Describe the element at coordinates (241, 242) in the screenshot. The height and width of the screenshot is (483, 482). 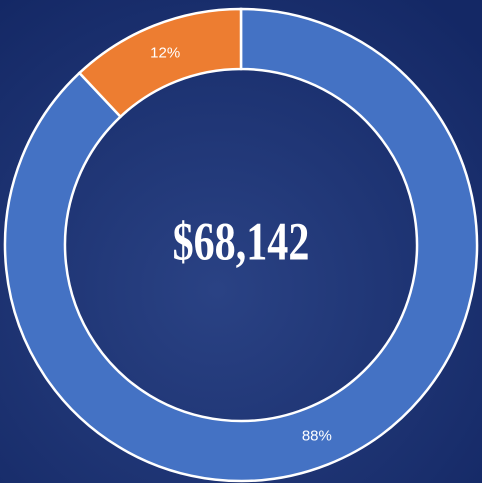
I see `center-label: $68,142` at that location.